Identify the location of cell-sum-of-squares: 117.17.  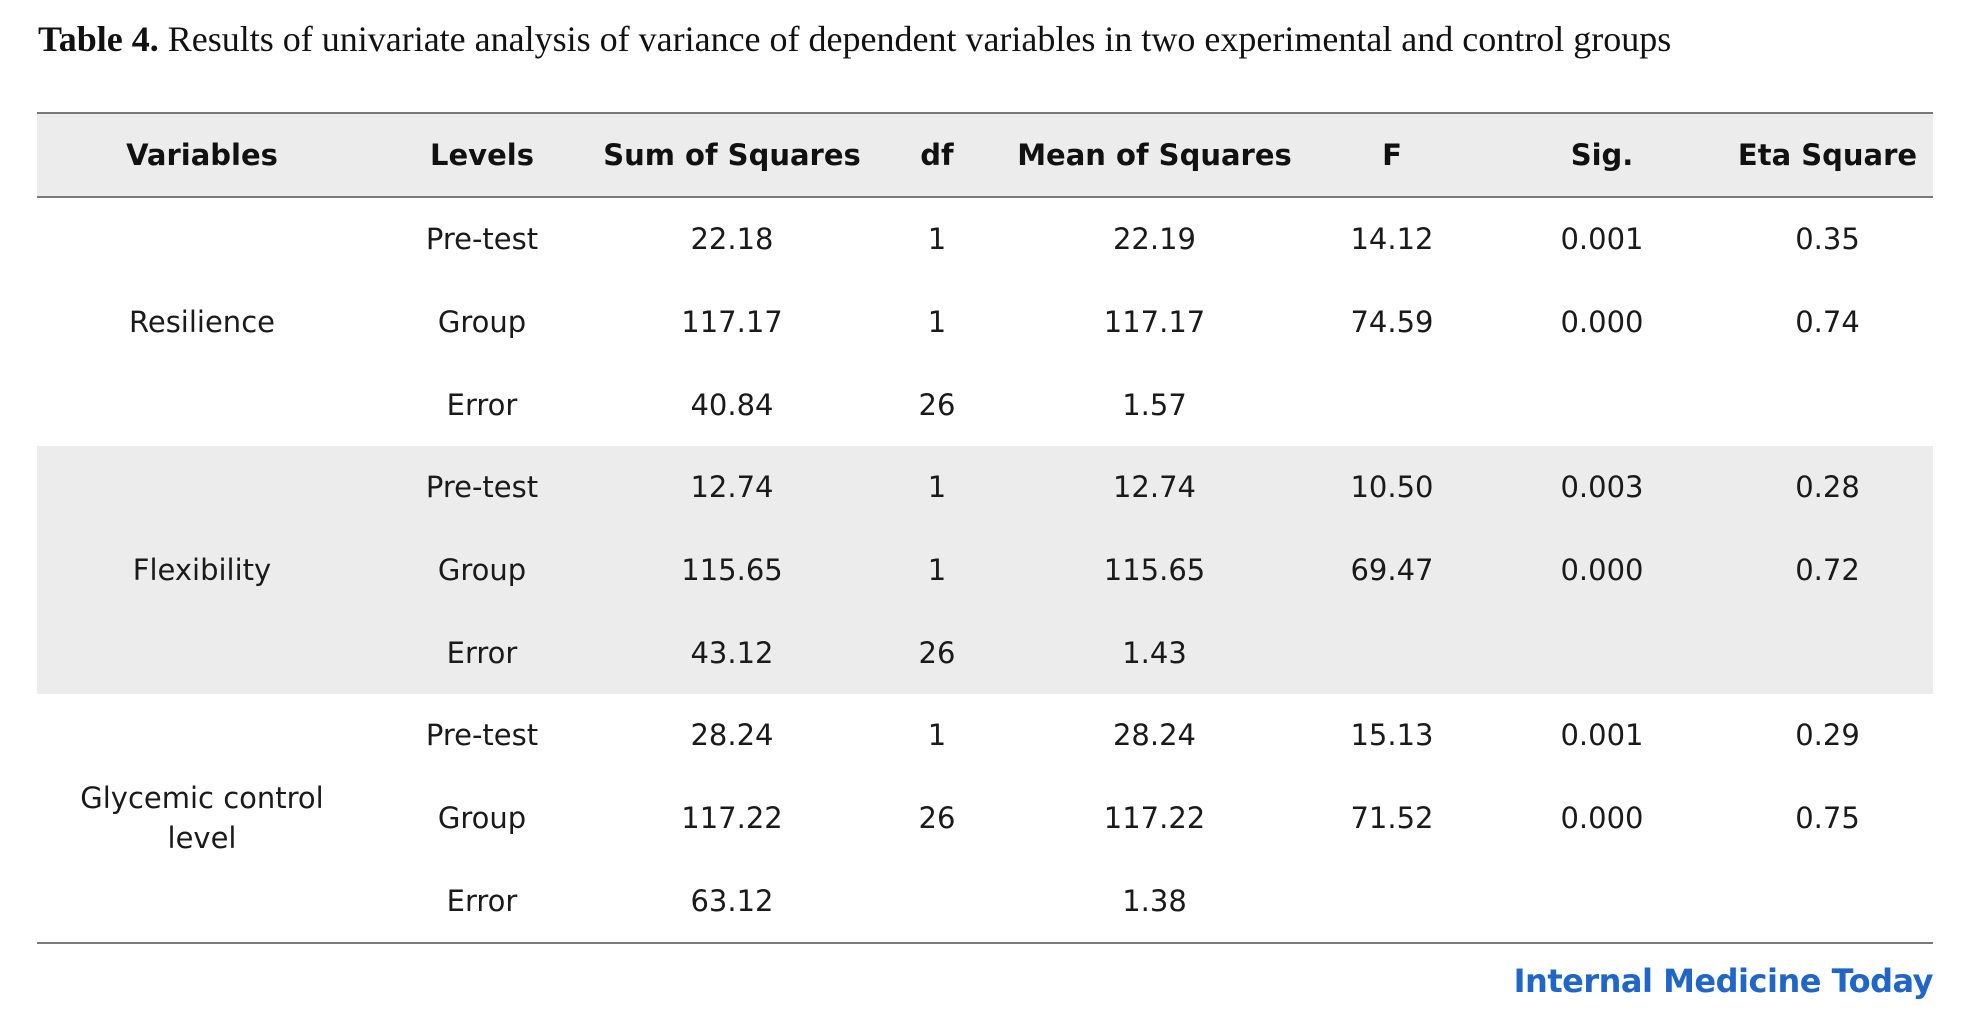
(732, 322).